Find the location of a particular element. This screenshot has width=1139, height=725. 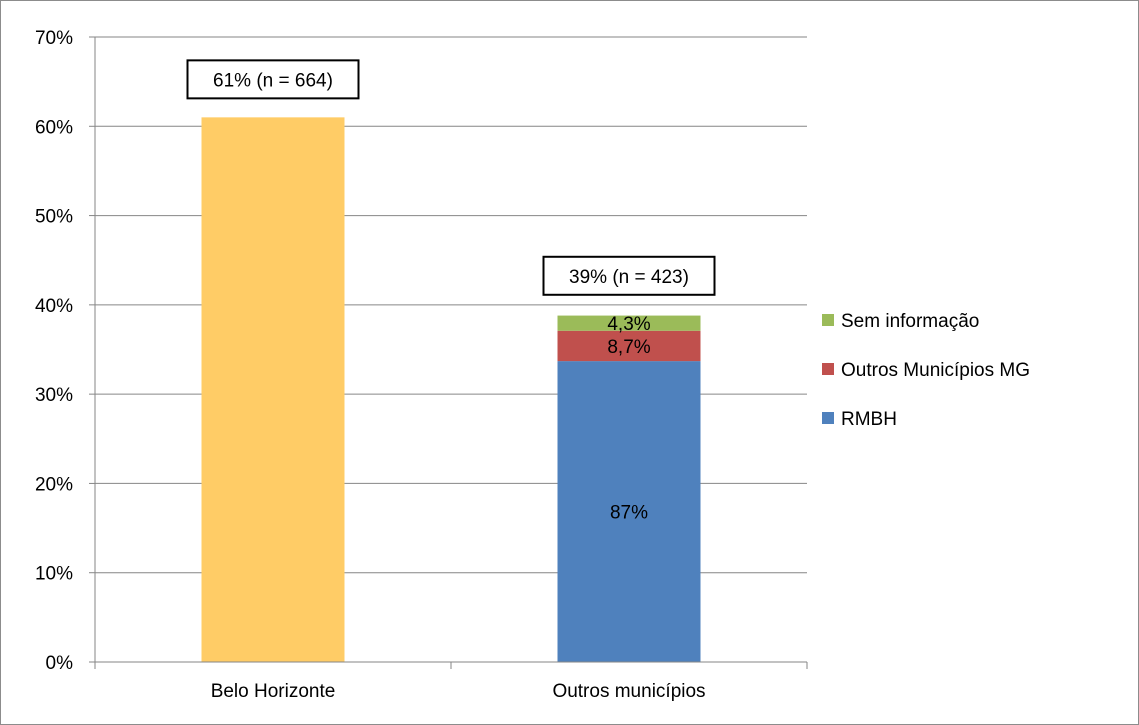

y-tick-label: 70% is located at coordinates (54, 38).